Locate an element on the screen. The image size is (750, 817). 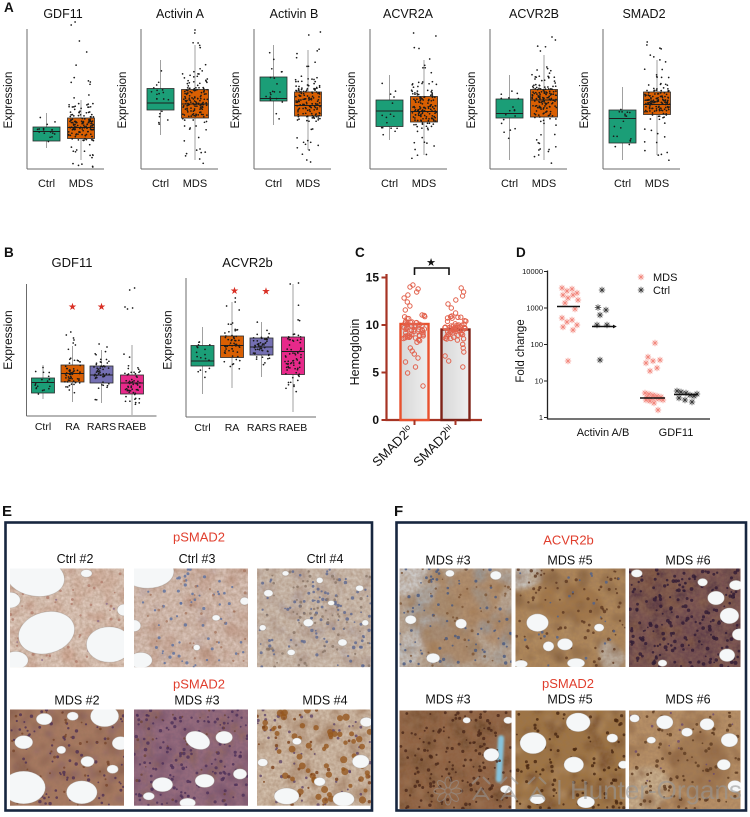
svg-text: Activin B is located at coordinates (294, 14).